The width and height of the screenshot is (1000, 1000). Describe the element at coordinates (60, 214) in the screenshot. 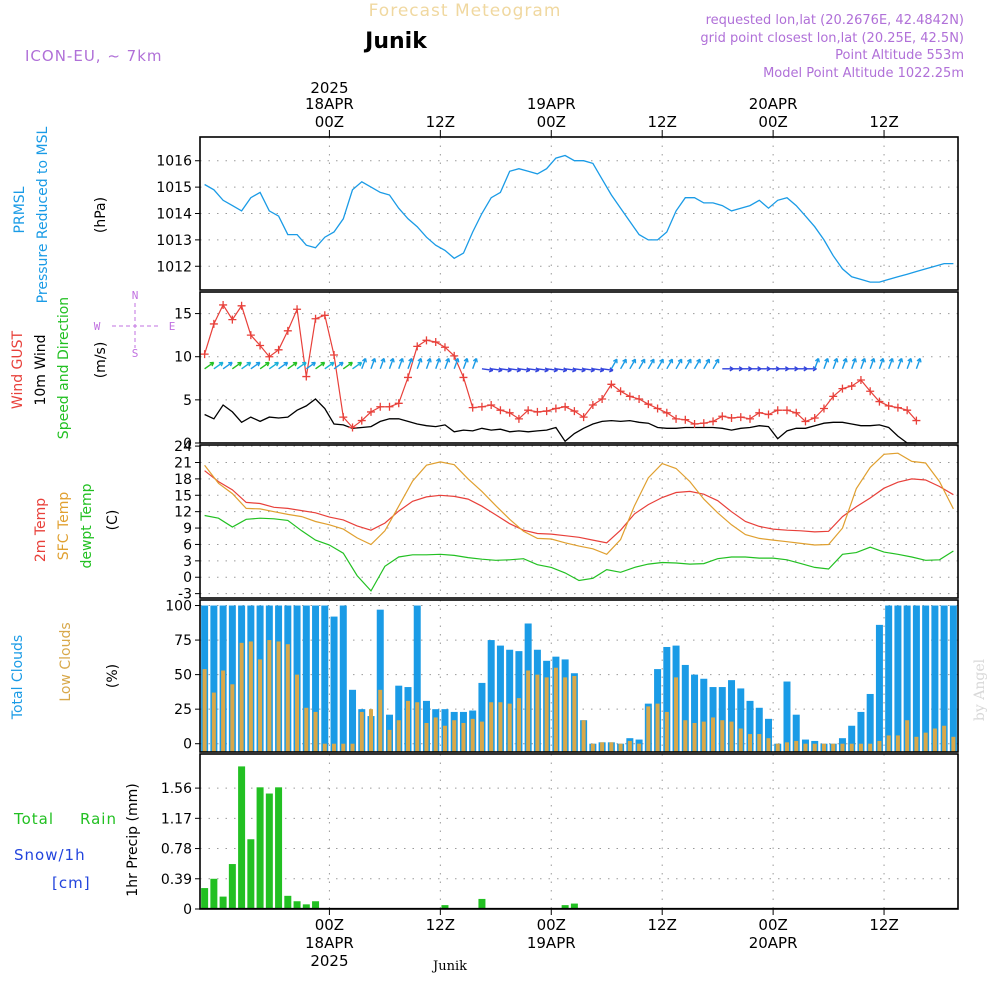

I see `pressure-labels: PRMSL Pressure Reduced to MSL (hPa)` at that location.